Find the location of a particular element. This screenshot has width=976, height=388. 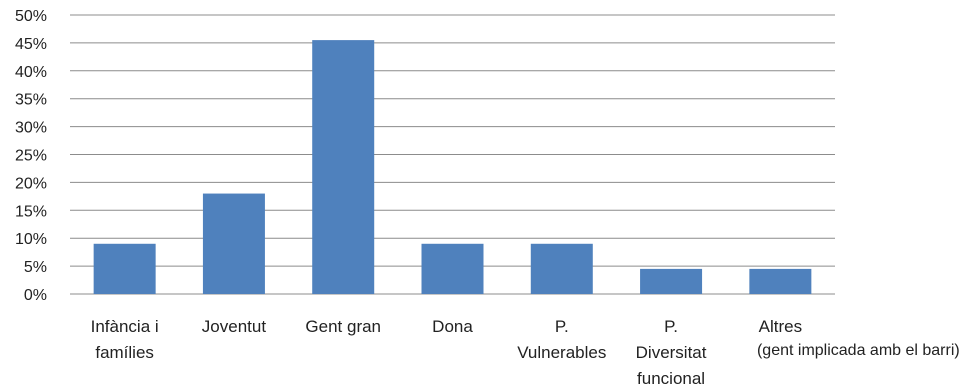

x-category-label: P. Diversitat funcional is located at coordinates (671, 352).